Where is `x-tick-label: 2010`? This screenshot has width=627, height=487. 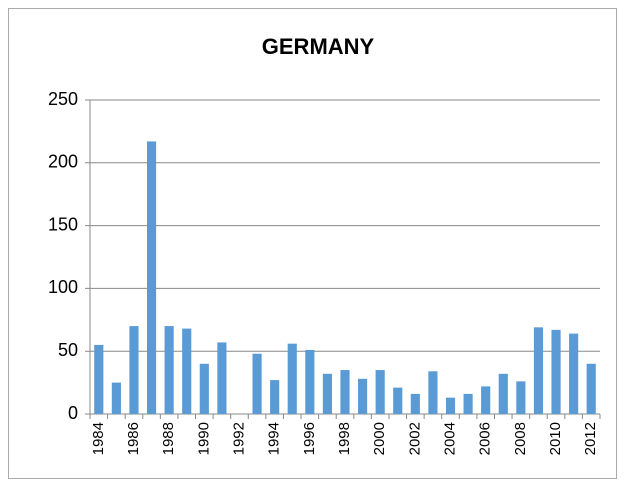
x-tick-label: 2010 is located at coordinates (555, 438).